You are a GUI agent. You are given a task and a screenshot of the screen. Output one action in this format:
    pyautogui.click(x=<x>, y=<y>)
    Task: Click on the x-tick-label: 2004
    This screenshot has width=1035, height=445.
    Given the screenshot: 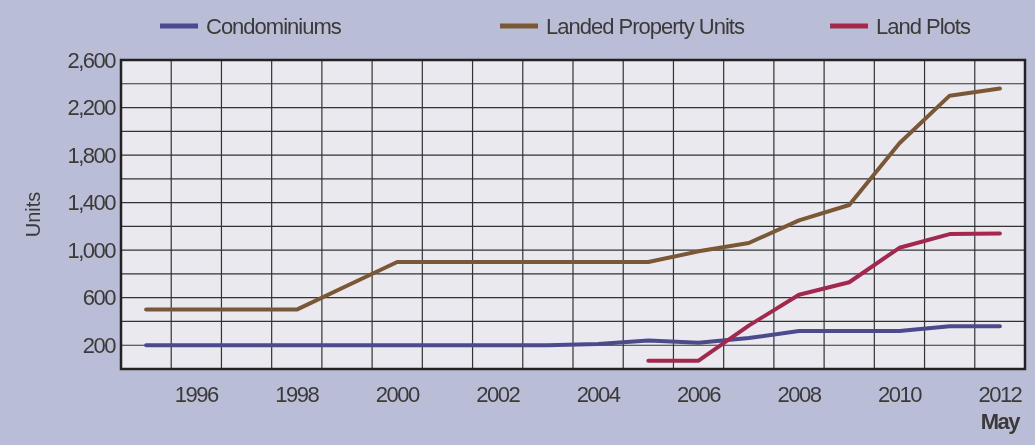 What is the action you would take?
    pyautogui.click(x=598, y=394)
    